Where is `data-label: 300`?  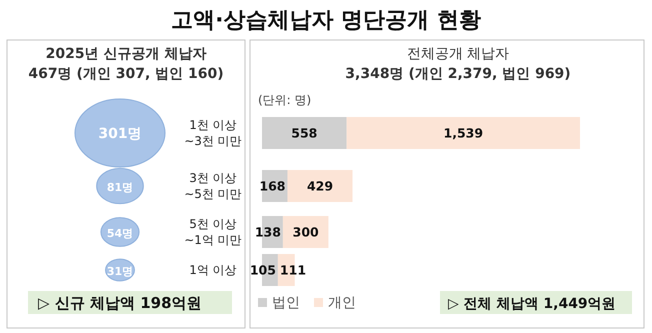 data-label: 300 is located at coordinates (306, 232).